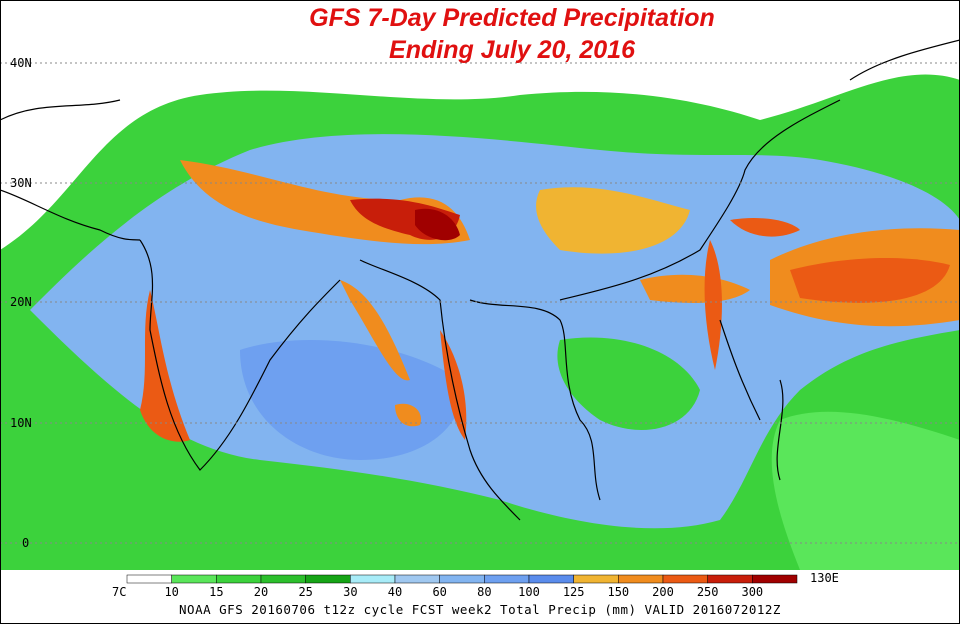 The width and height of the screenshot is (960, 624). What do you see at coordinates (484, 592) in the screenshot?
I see `legend-label: 80` at bounding box center [484, 592].